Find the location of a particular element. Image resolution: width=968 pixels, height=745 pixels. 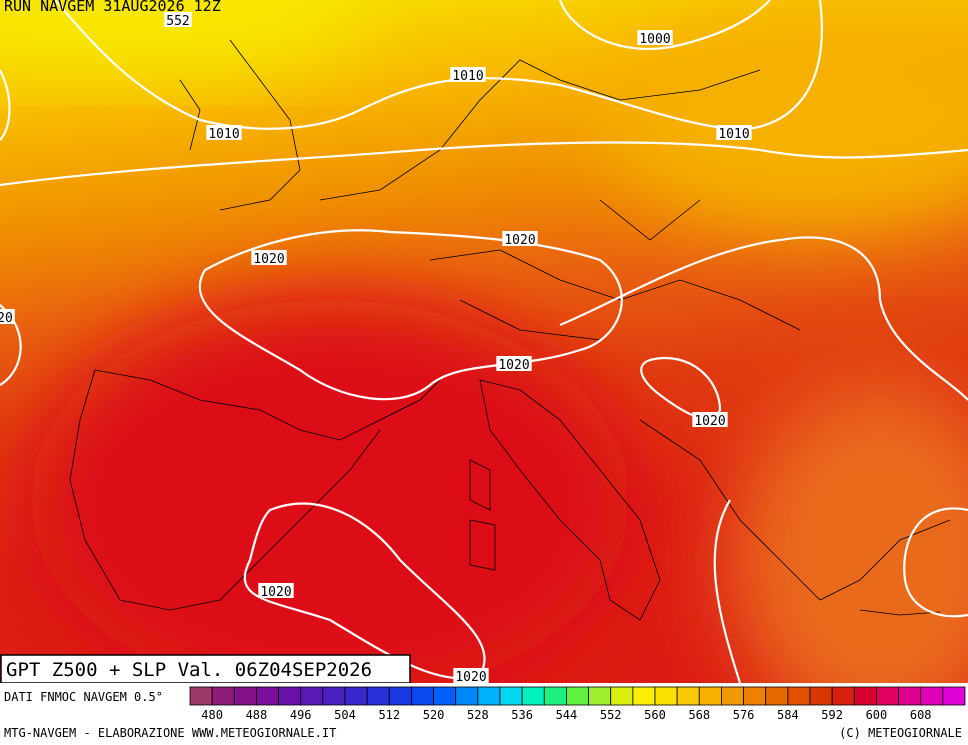

contour-label-text: 1000 is located at coordinates (654, 39).